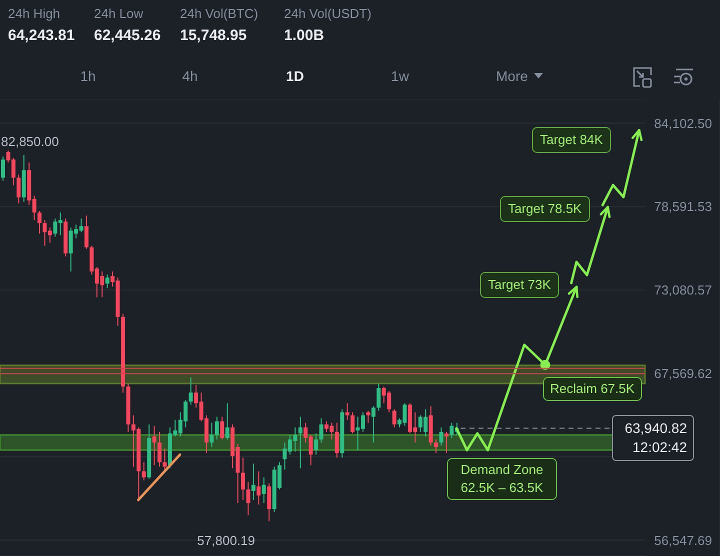  Describe the element at coordinates (190, 76) in the screenshot. I see `text: 4h` at that location.